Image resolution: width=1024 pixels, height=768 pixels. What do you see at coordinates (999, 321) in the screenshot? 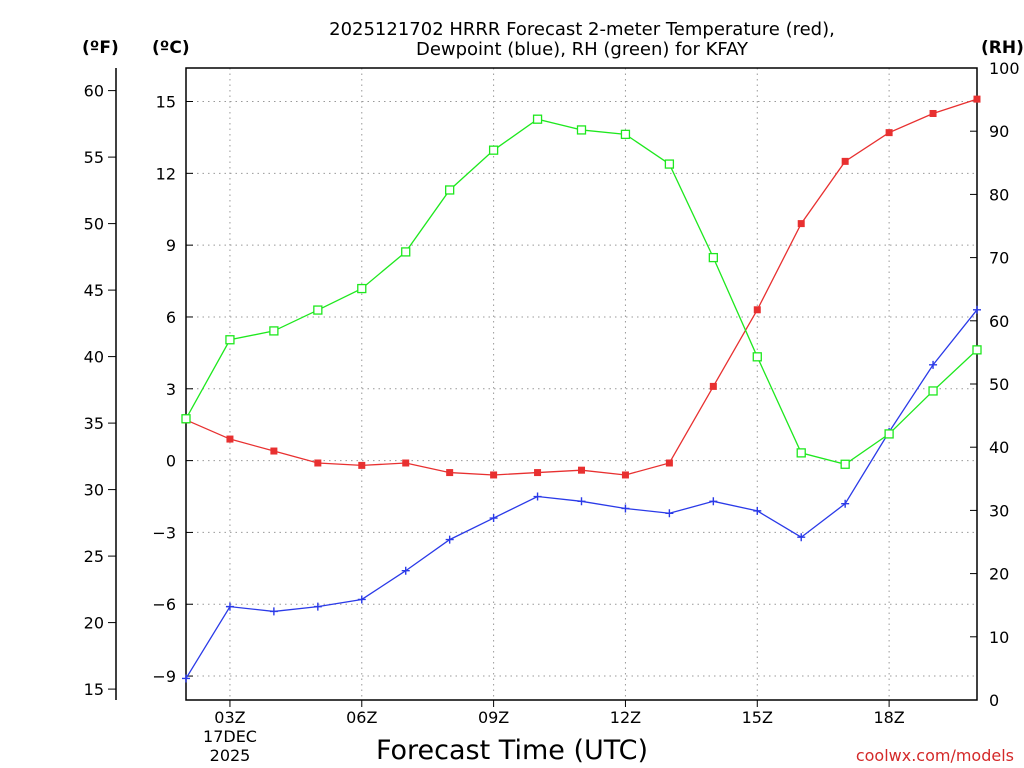
I see `rh-tick-label: 60` at bounding box center [999, 321].